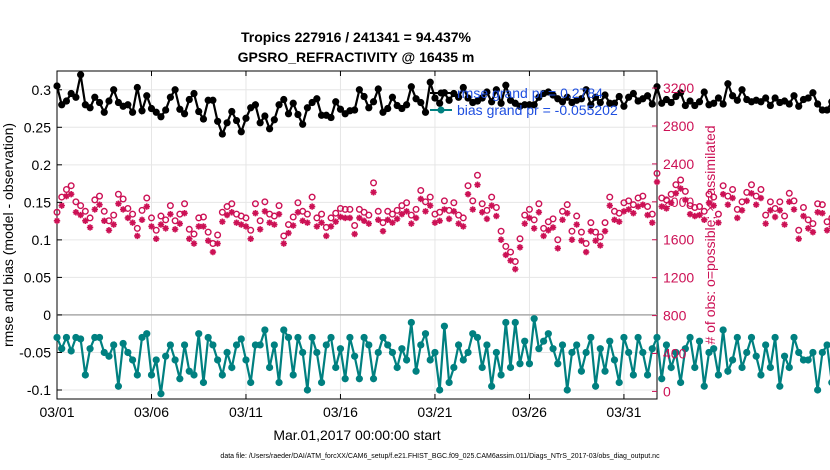 This screenshot has width=830, height=470. What do you see at coordinates (151, 412) in the screenshot?
I see `x-tick-label: 03/06` at bounding box center [151, 412].